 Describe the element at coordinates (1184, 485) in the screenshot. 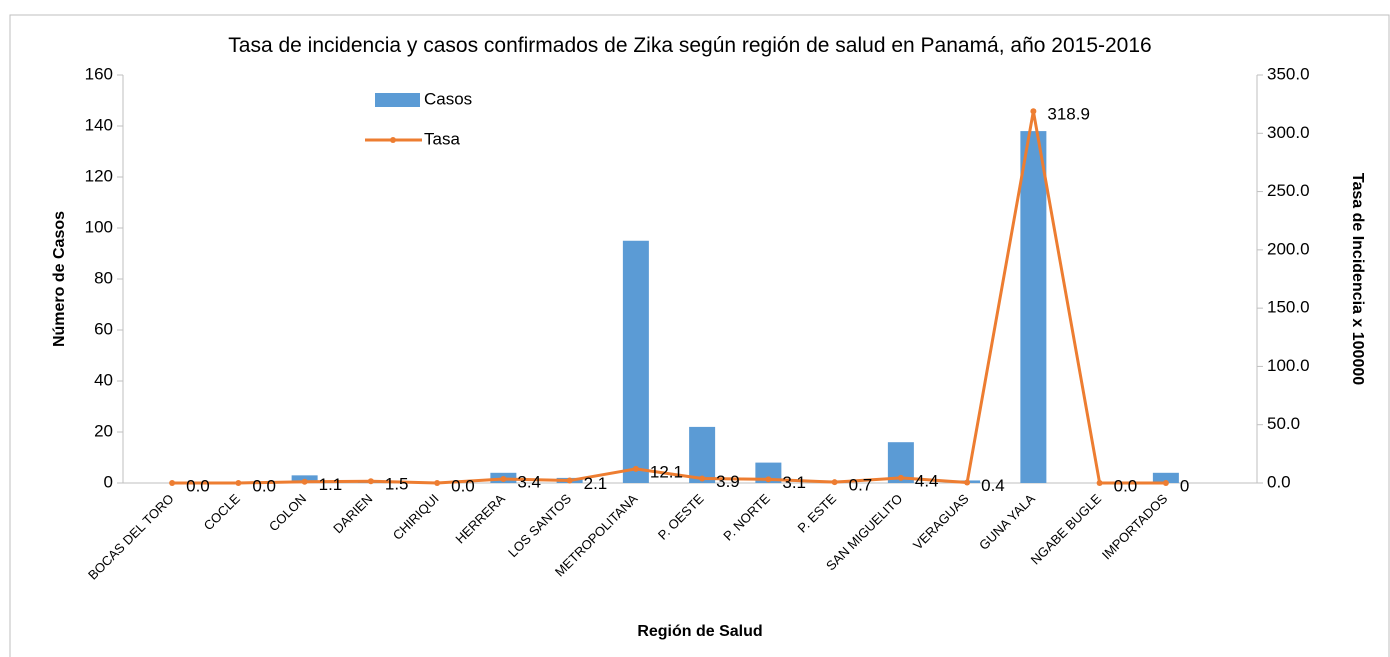

I see `data-label: 0` at that location.